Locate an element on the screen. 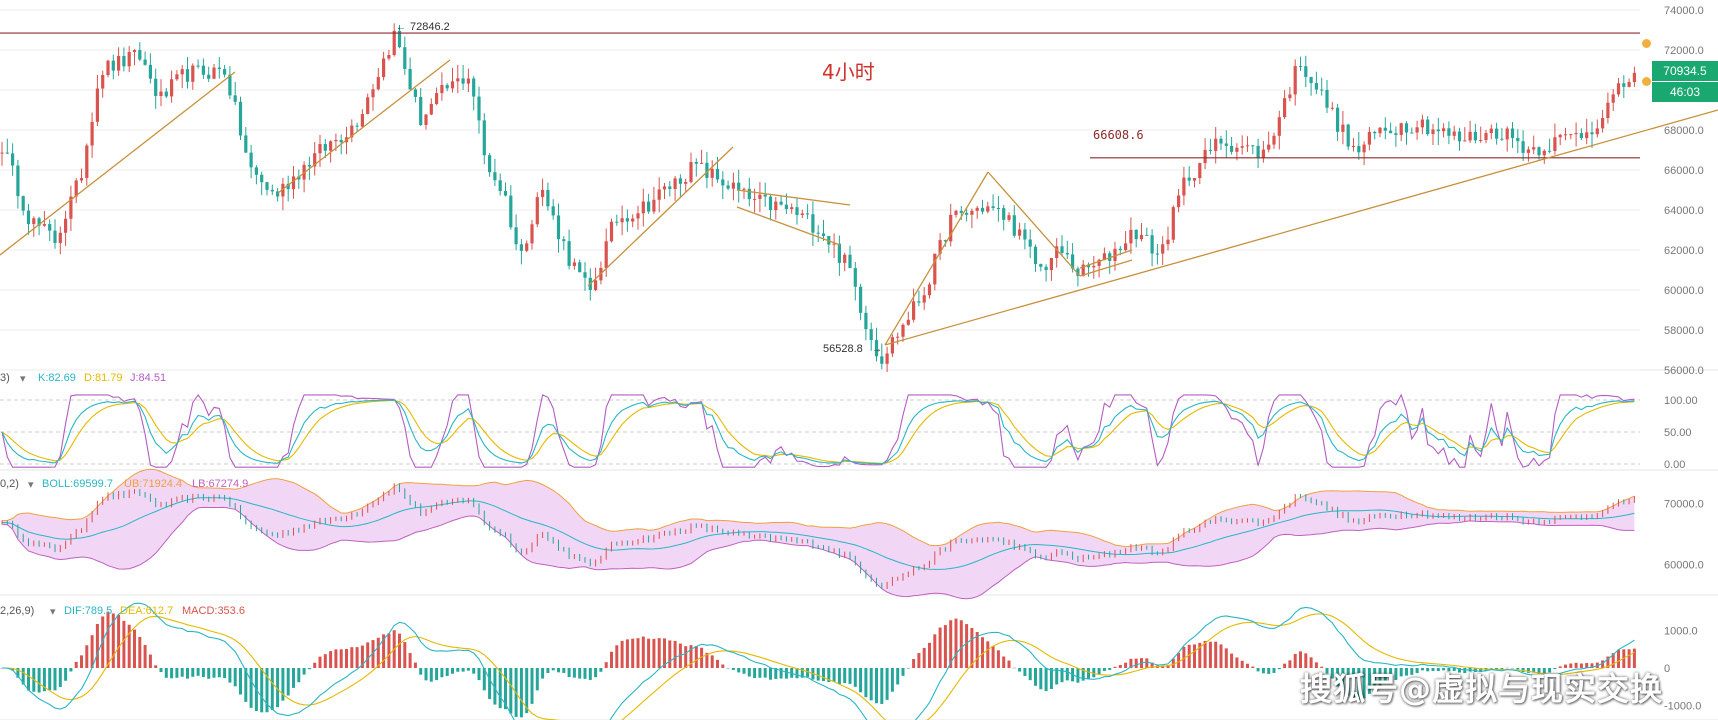 The width and height of the screenshot is (1718, 720). countdown-tag: 46:03 is located at coordinates (1685, 92).